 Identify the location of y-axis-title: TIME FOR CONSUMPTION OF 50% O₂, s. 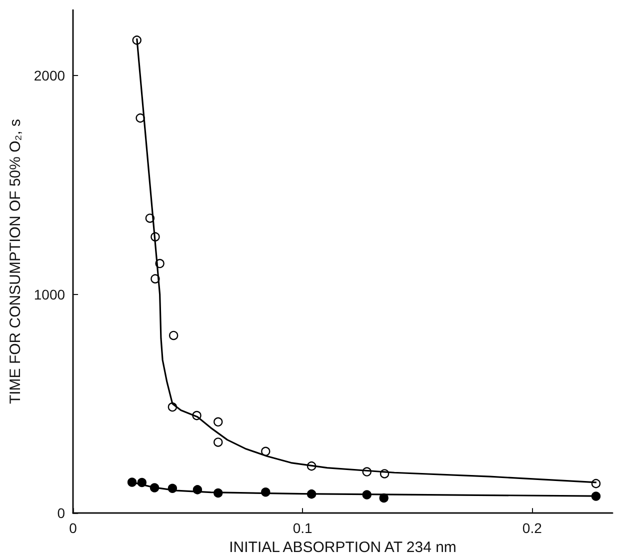
(15, 261).